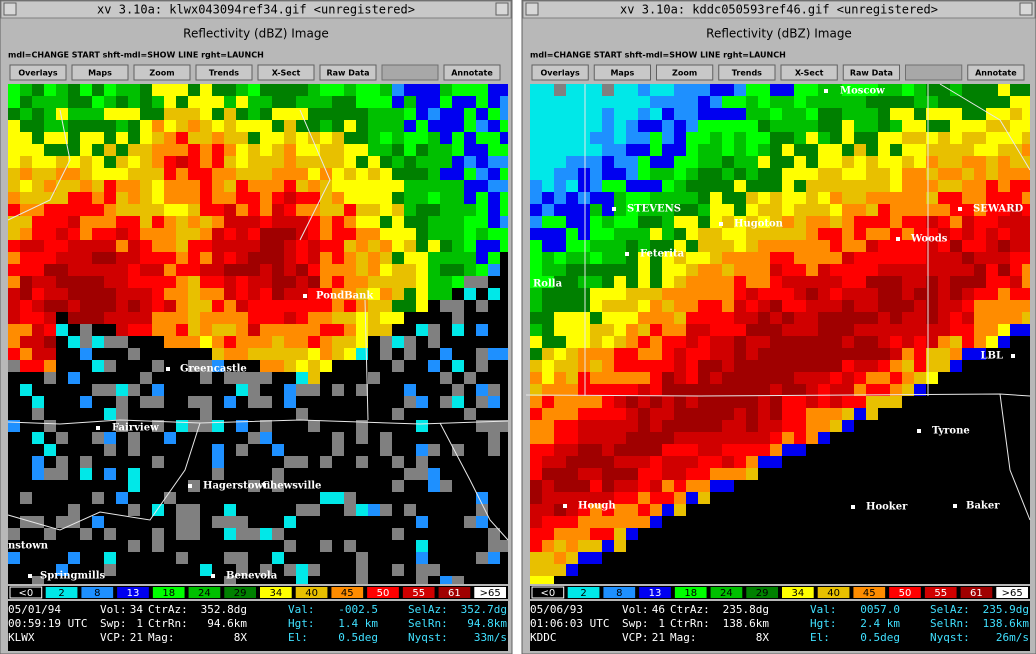 The width and height of the screenshot is (1036, 654). I want to click on place-marker, so click(919, 431).